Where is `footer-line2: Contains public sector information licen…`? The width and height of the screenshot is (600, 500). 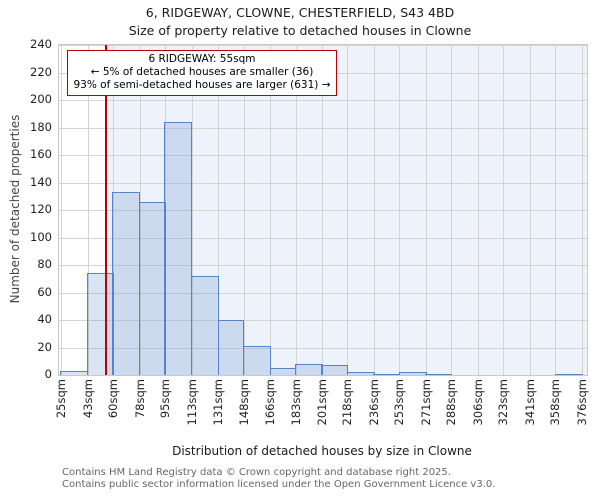 footer-line2: Contains public sector information licen… is located at coordinates (279, 484).